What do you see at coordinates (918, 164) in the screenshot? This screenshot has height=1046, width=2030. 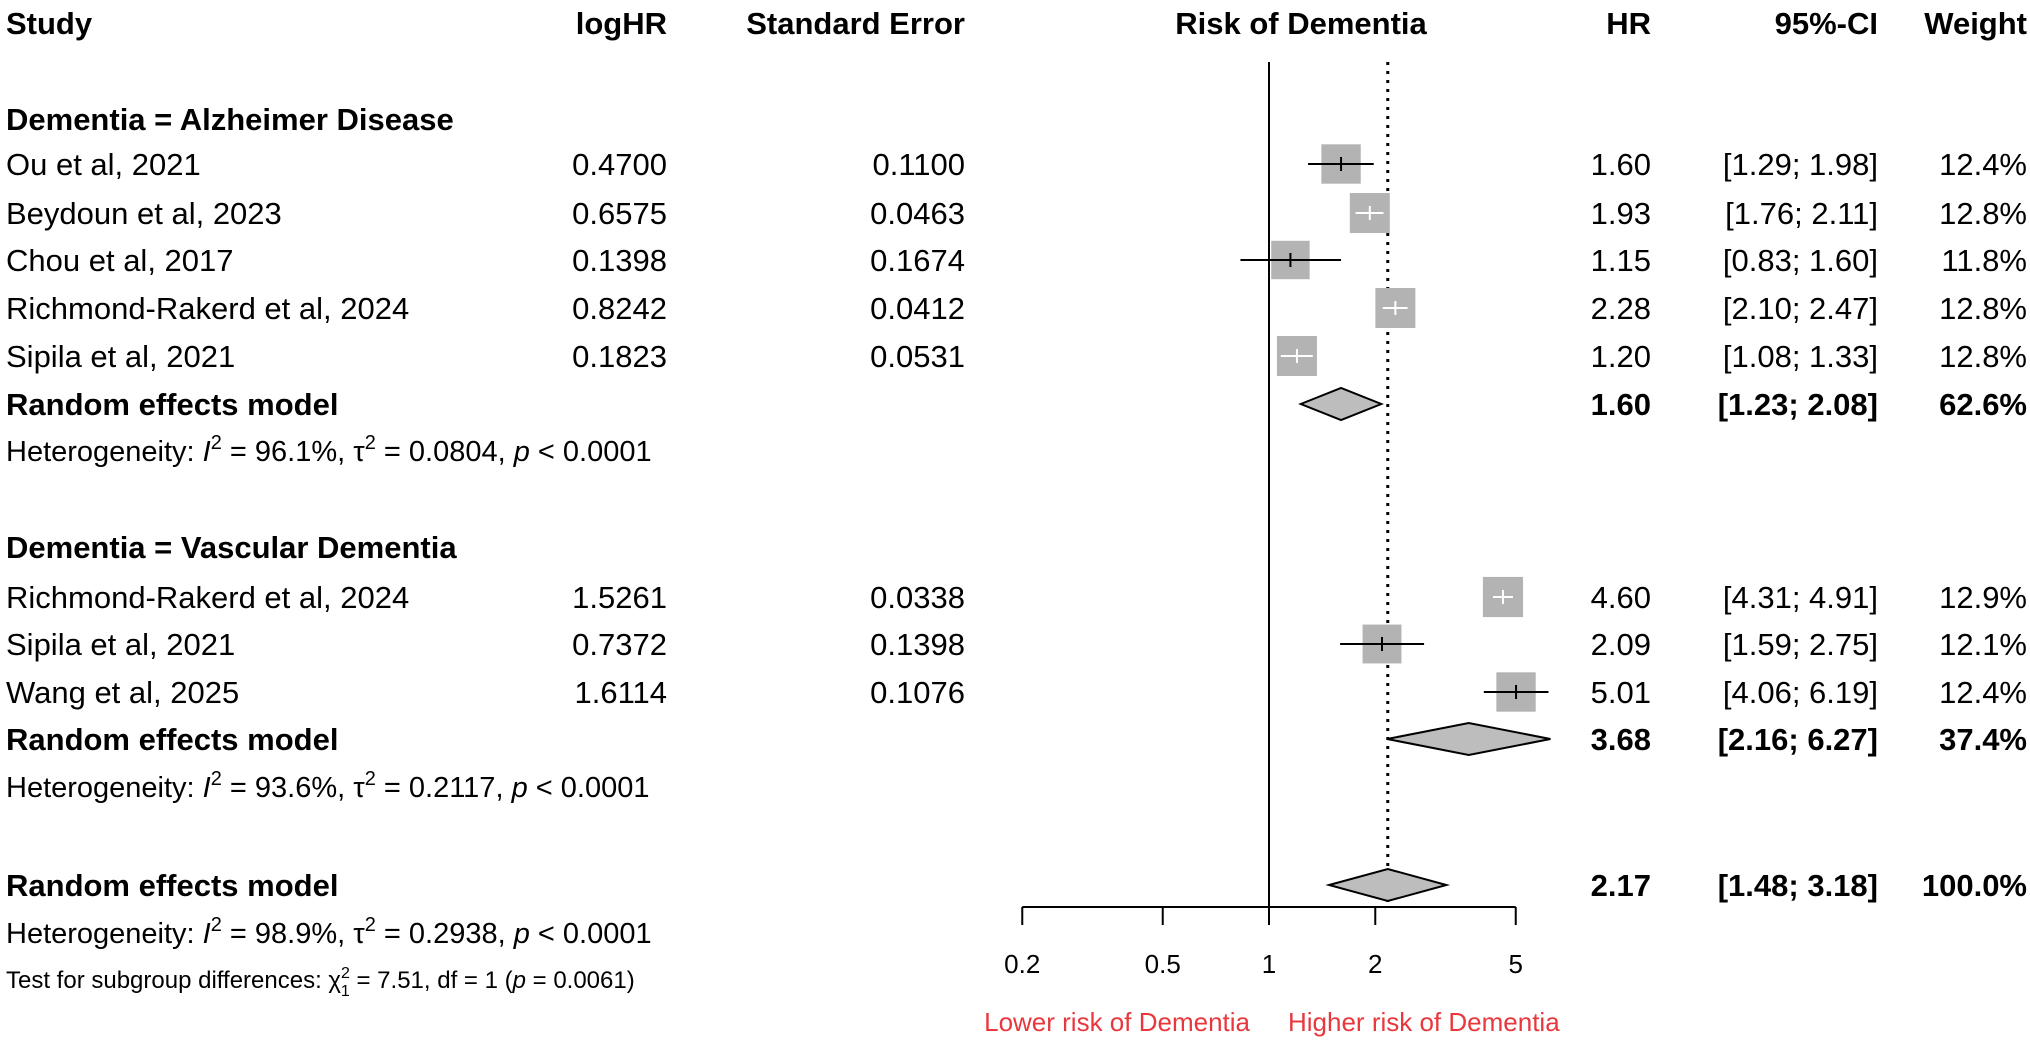 I see `se-value: 0.1100` at bounding box center [918, 164].